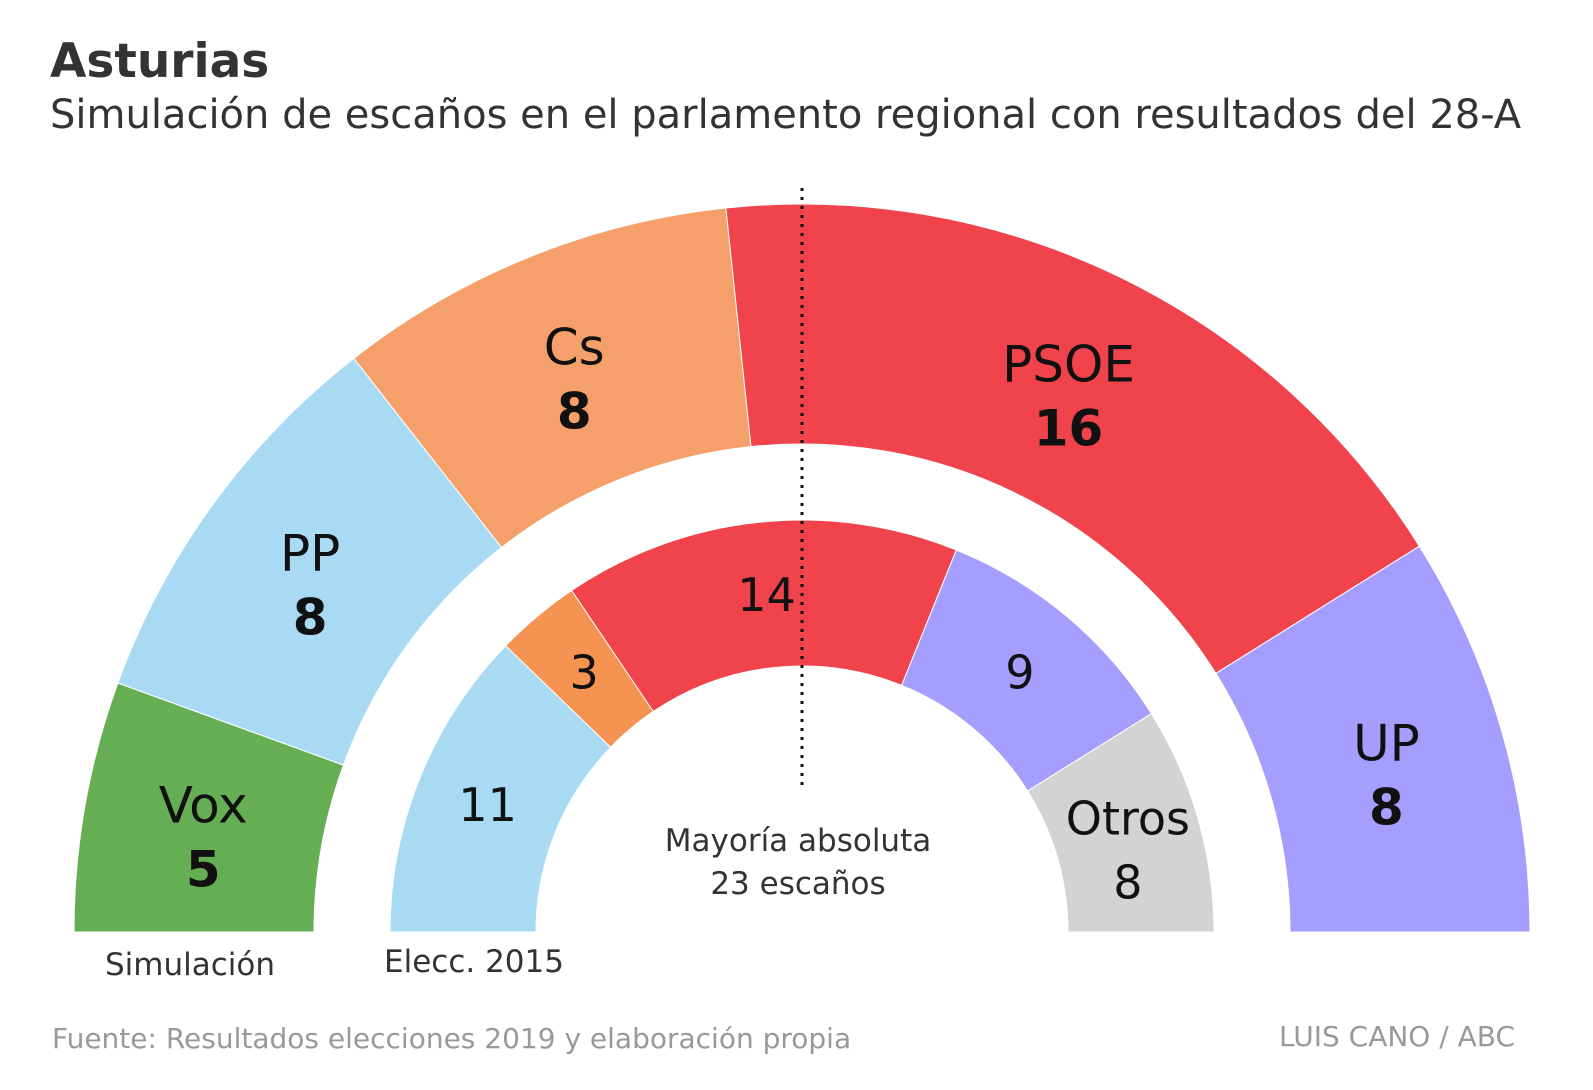 This screenshot has width=1593, height=1090. Describe the element at coordinates (160, 61) in the screenshot. I see `chart-title: Asturias` at that location.